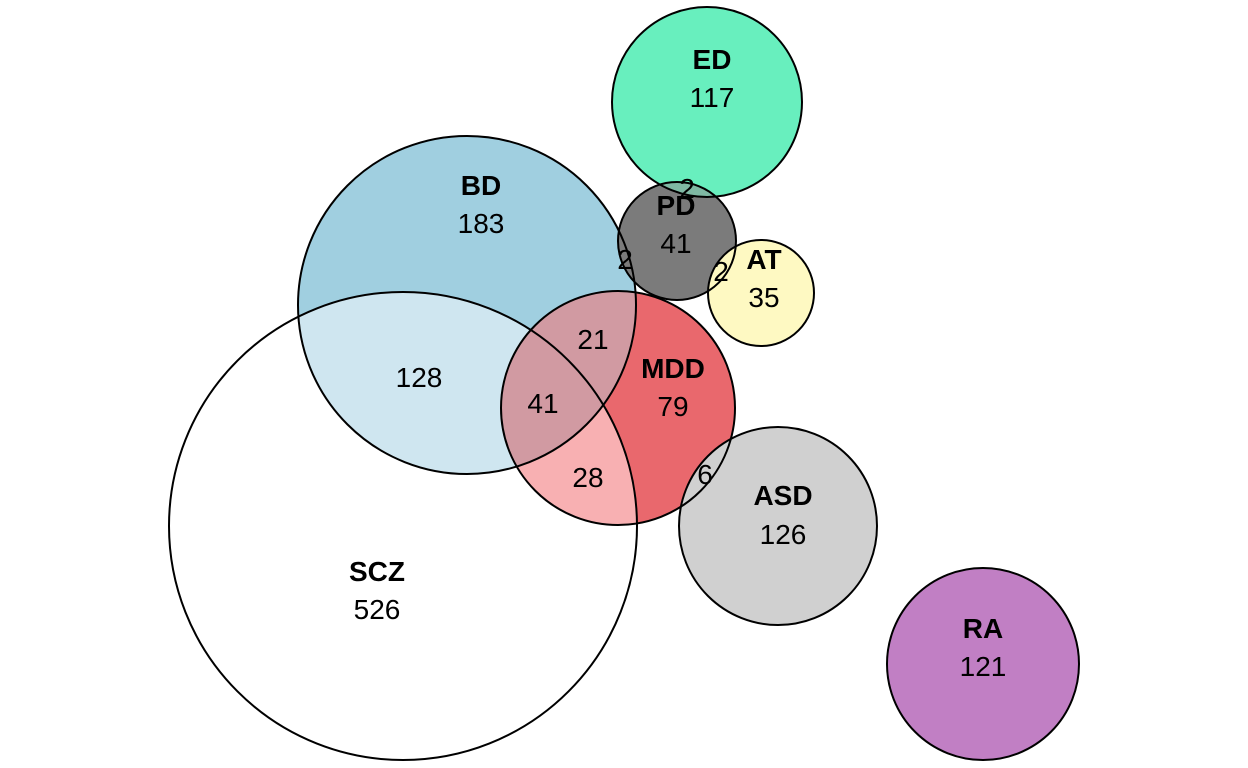  Describe the element at coordinates (983, 628) in the screenshot. I see `set-name-ra: RA` at that location.